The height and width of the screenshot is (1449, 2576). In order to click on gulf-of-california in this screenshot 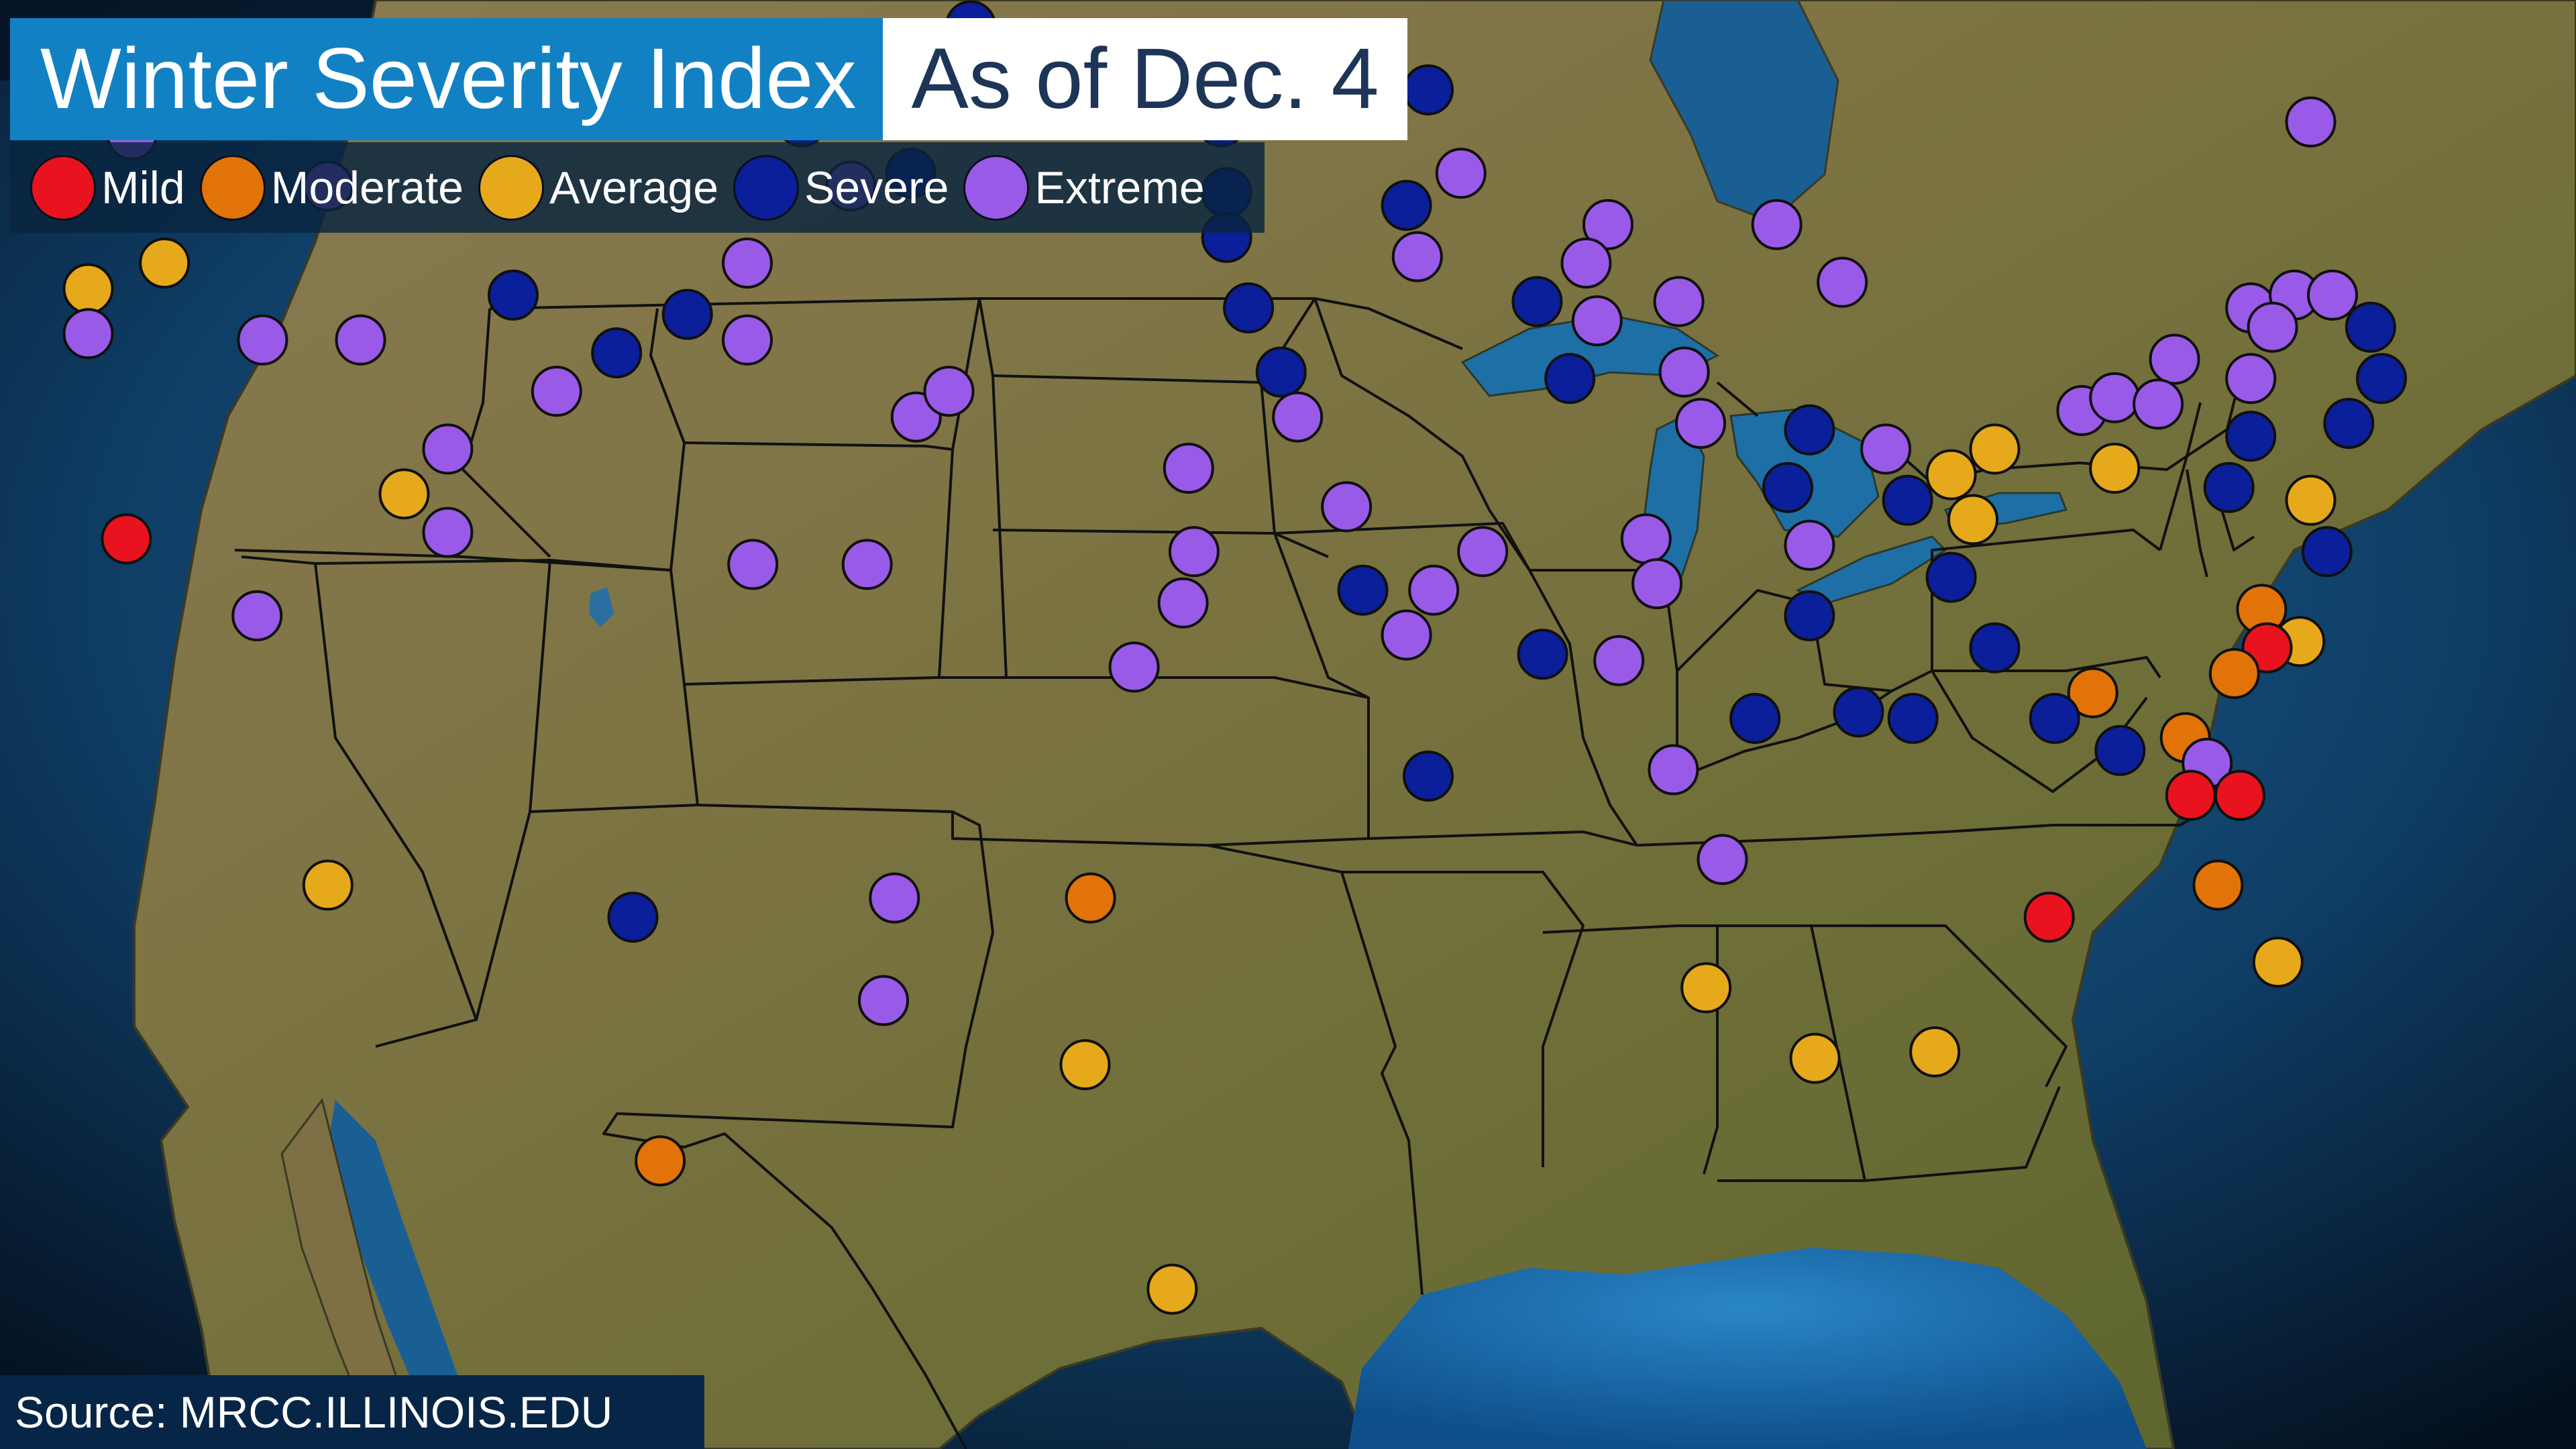, I will do `click(399, 1261)`.